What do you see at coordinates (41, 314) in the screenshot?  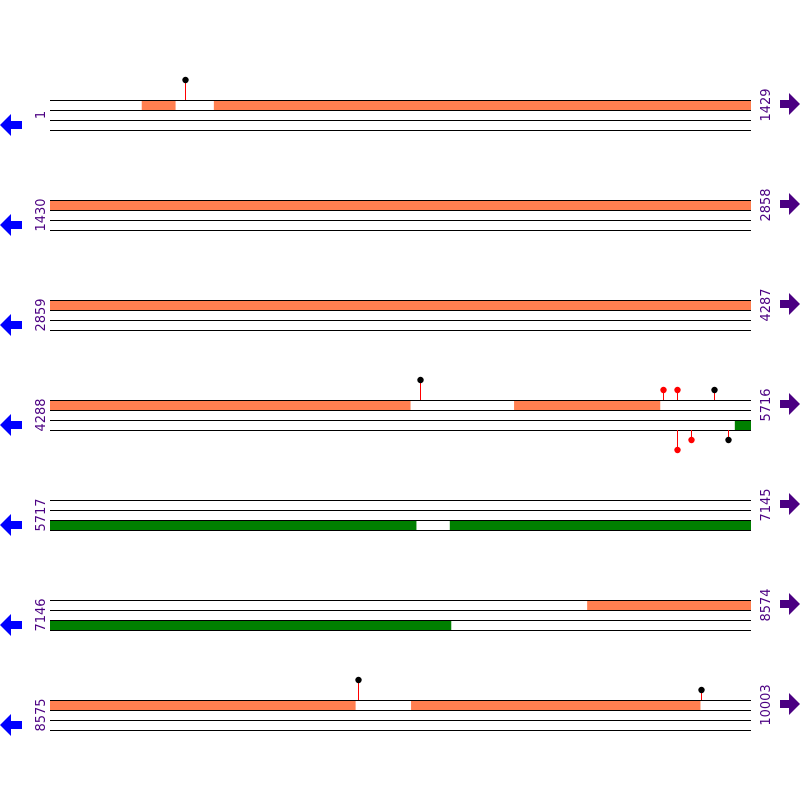 I see `row-start-label: 2859` at bounding box center [41, 314].